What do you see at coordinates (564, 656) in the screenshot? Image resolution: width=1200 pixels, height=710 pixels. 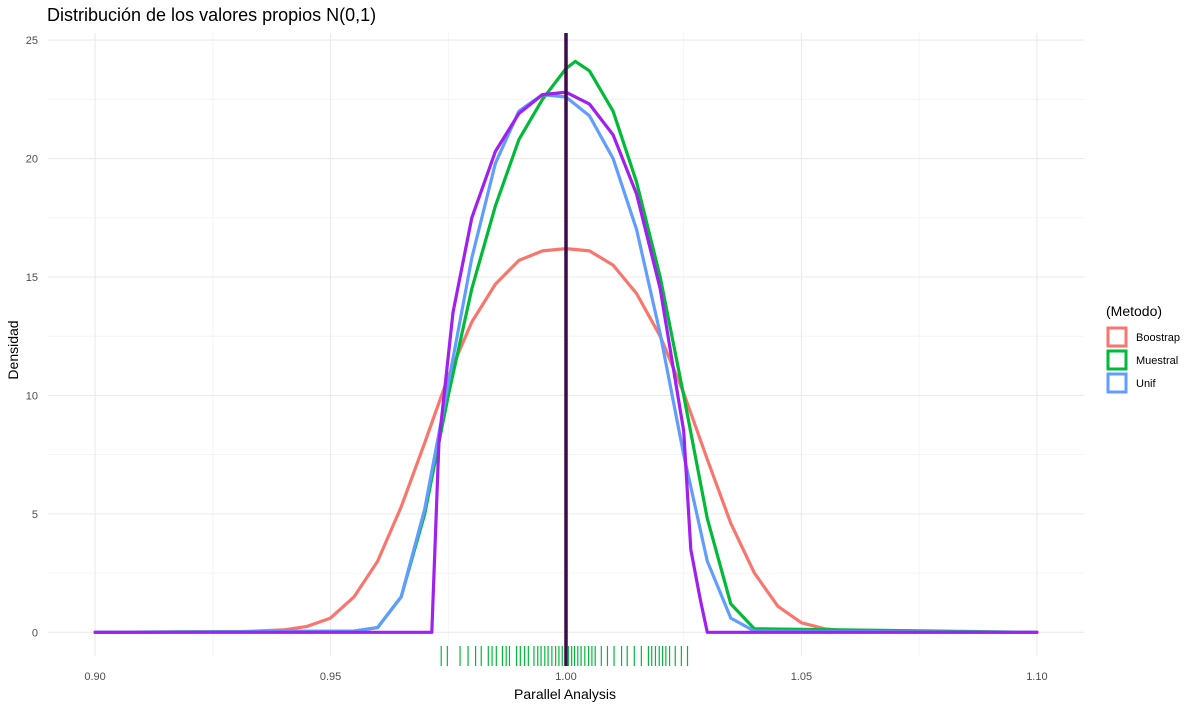 I see `rug-marks` at bounding box center [564, 656].